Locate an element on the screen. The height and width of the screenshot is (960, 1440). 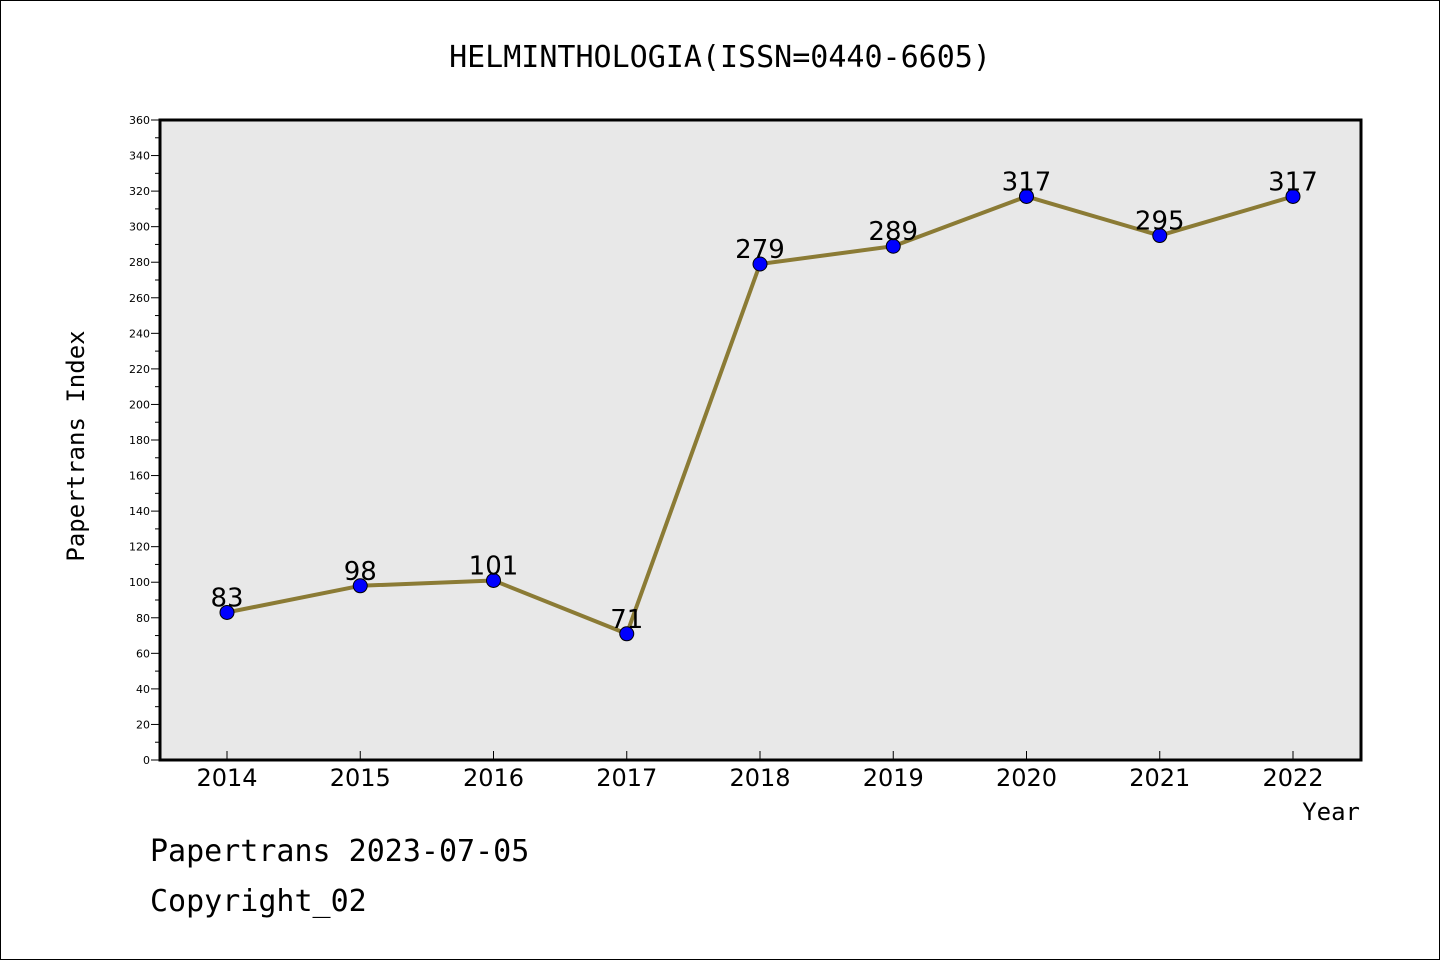
y-tick-label: 20 is located at coordinates (143, 724).